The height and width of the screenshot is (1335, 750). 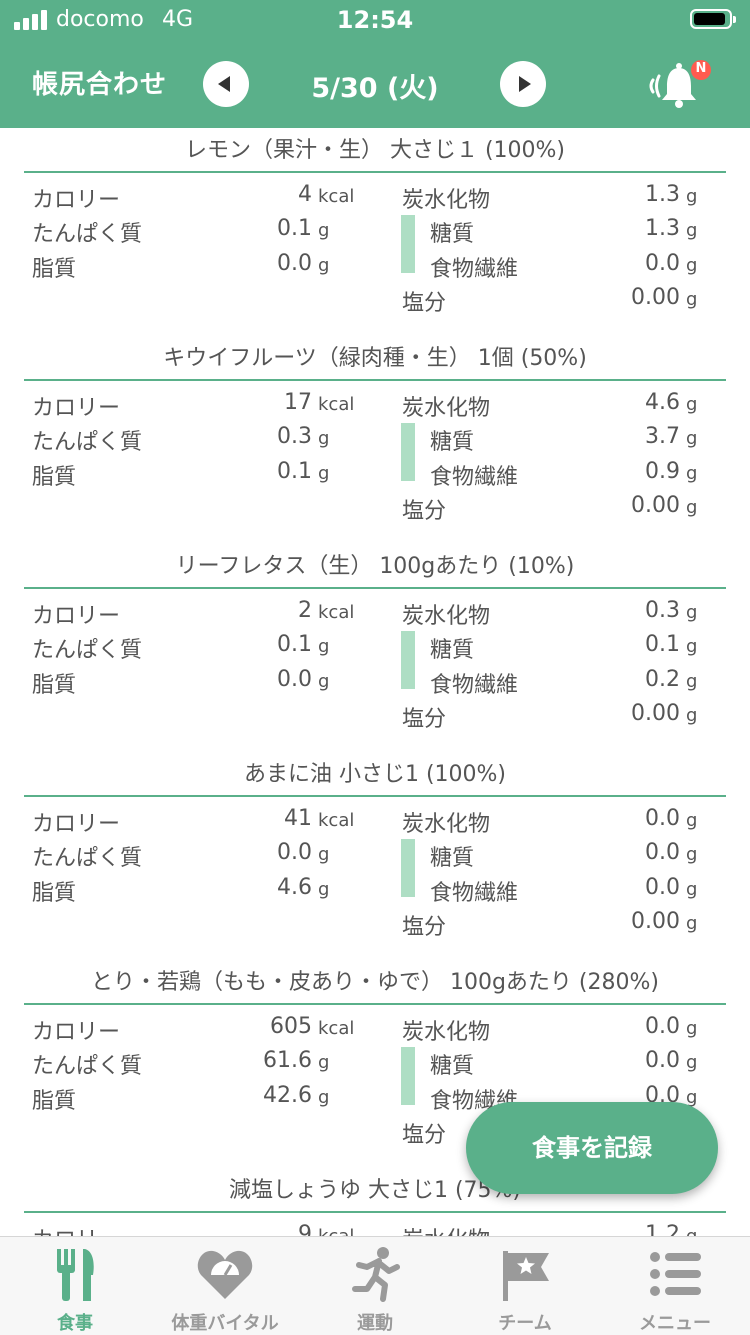 I want to click on food-name: リーフレタス（生） 100gあたり (10%), so click(x=375, y=566).